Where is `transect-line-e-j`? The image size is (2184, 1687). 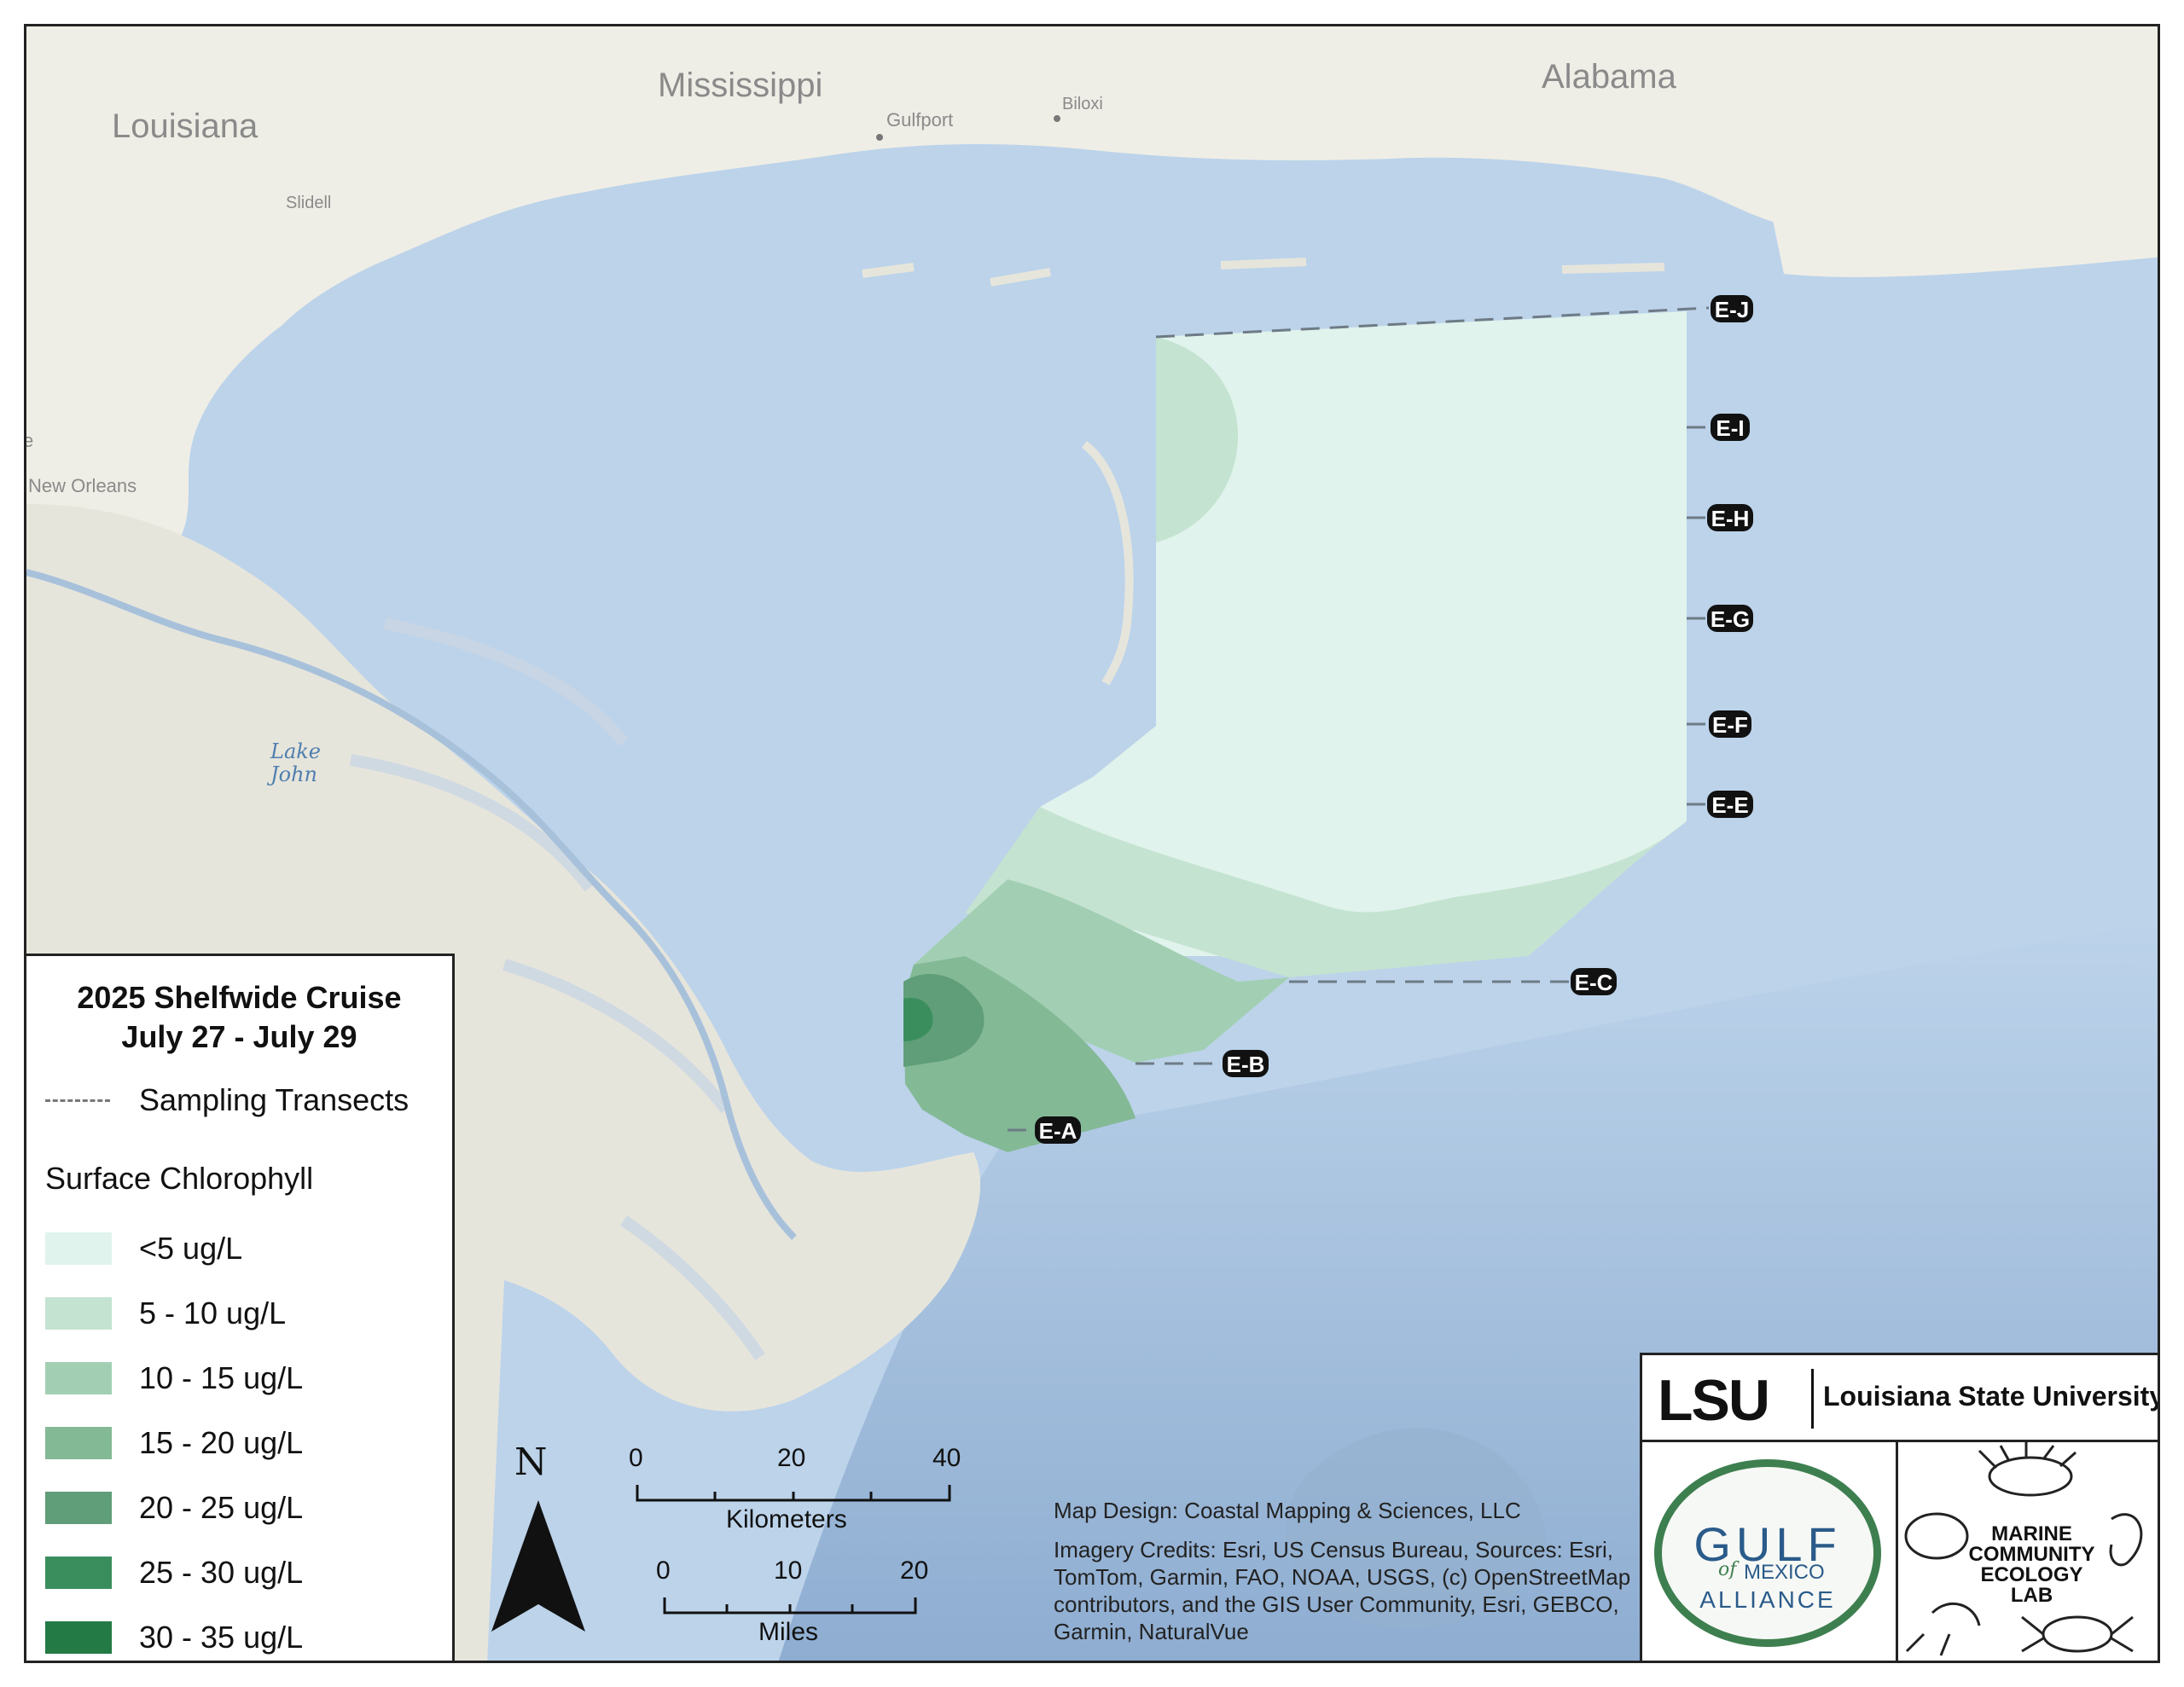
transect-line-e-j is located at coordinates (1432, 322).